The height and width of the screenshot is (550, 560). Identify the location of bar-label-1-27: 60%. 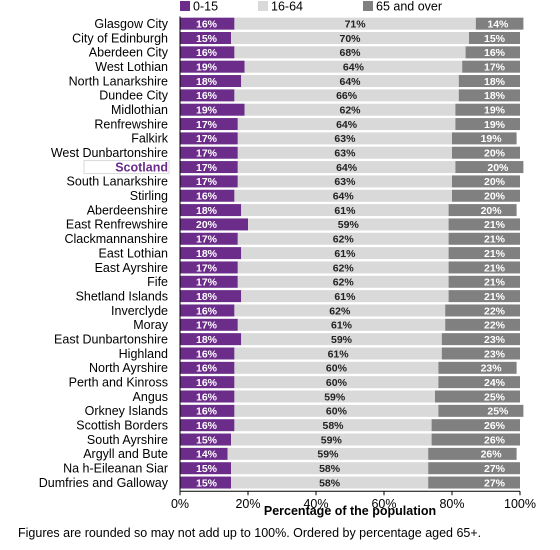
(337, 412).